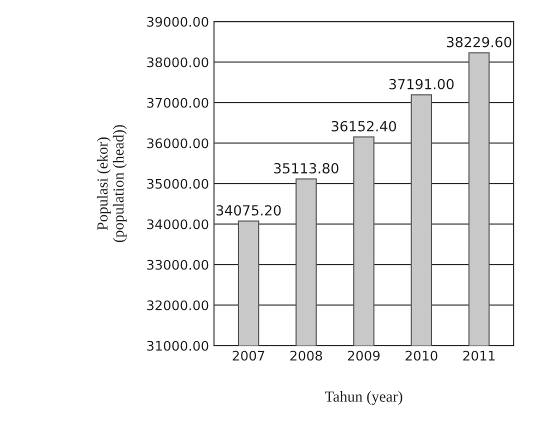  What do you see at coordinates (364, 126) in the screenshot?
I see `data-label: 36152.40` at bounding box center [364, 126].